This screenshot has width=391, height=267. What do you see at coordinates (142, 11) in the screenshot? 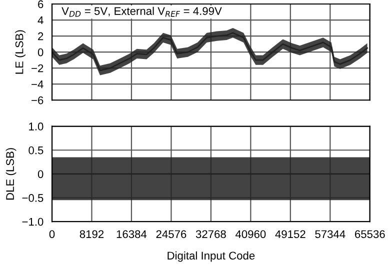
I see `annotation: V$_{DD}$ = 5V, External V$_{REF}$ = 4.99V` at bounding box center [142, 11].